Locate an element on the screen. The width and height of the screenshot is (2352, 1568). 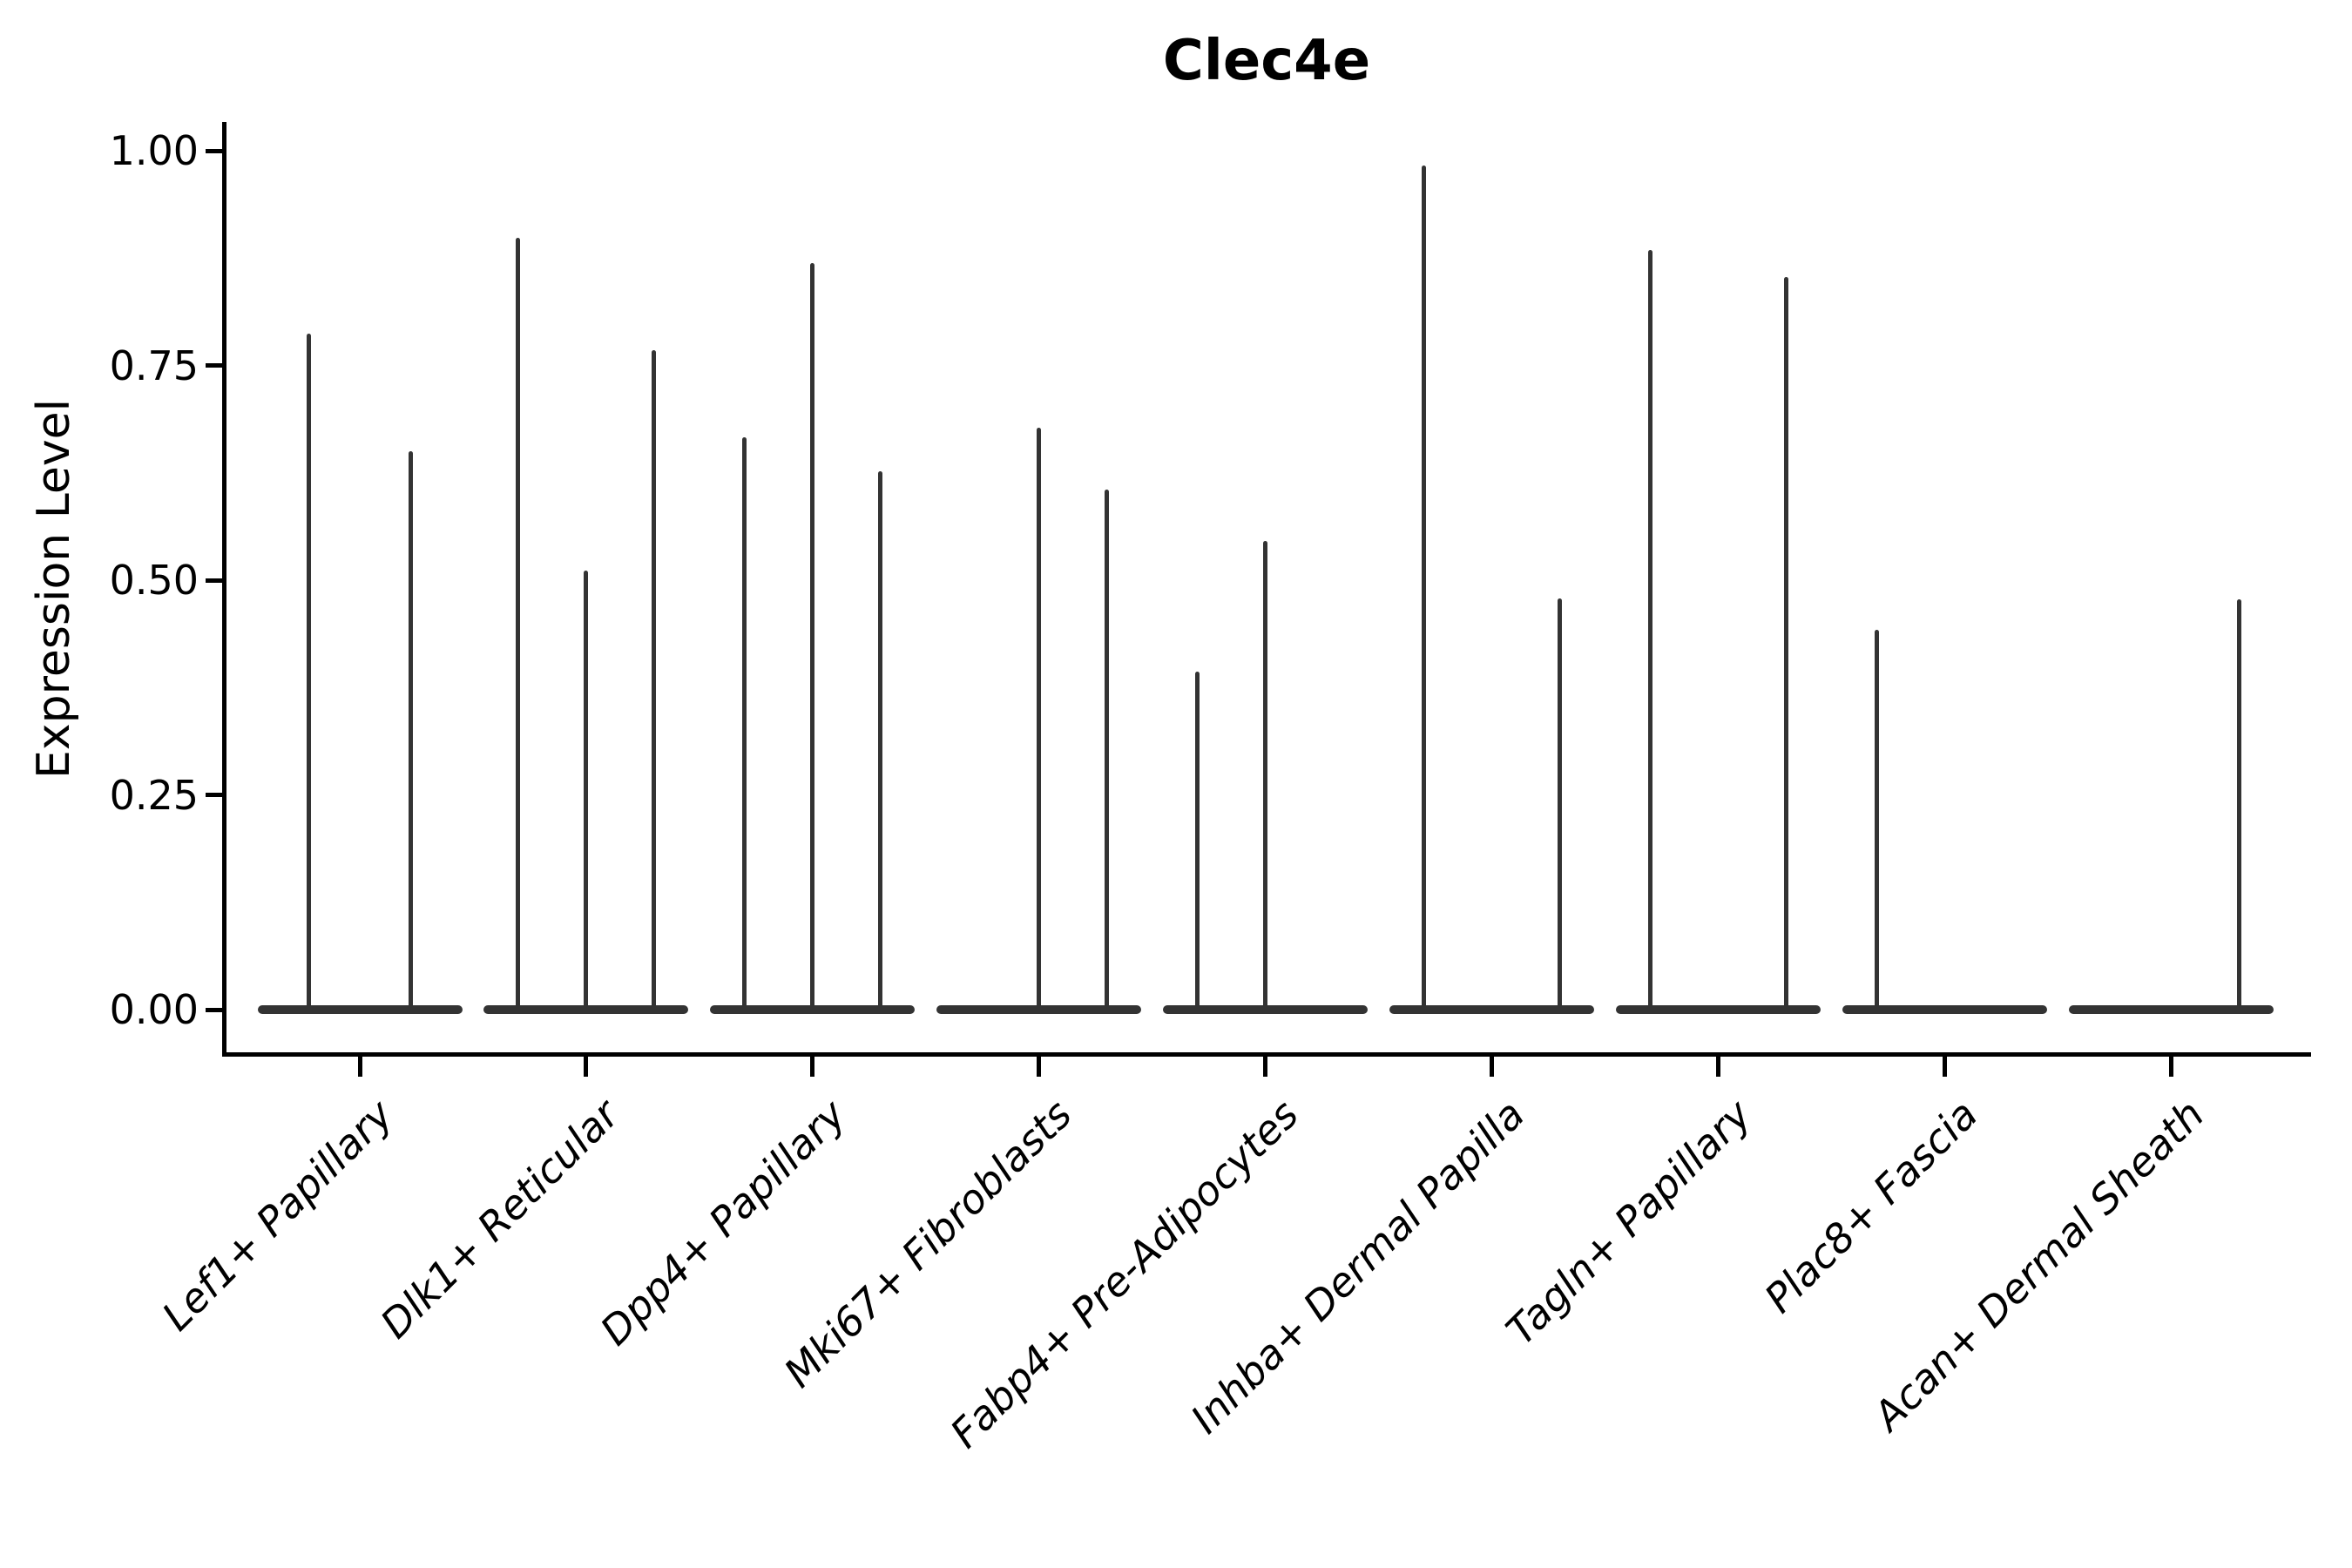
y-tick-label: 0.00 is located at coordinates (154, 1009).